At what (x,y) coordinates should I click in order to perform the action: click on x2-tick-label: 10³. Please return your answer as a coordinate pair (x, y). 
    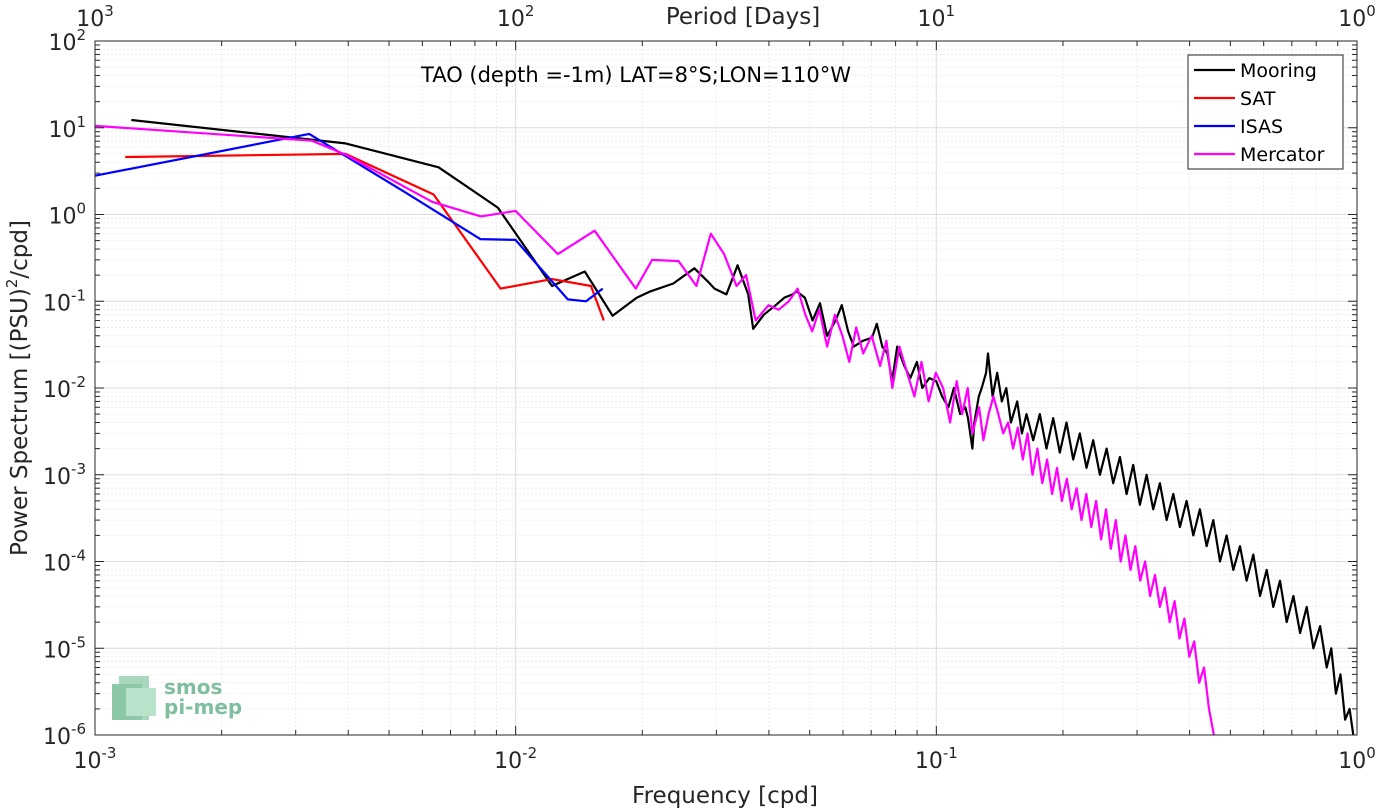
    Looking at the image, I should click on (95, 17).